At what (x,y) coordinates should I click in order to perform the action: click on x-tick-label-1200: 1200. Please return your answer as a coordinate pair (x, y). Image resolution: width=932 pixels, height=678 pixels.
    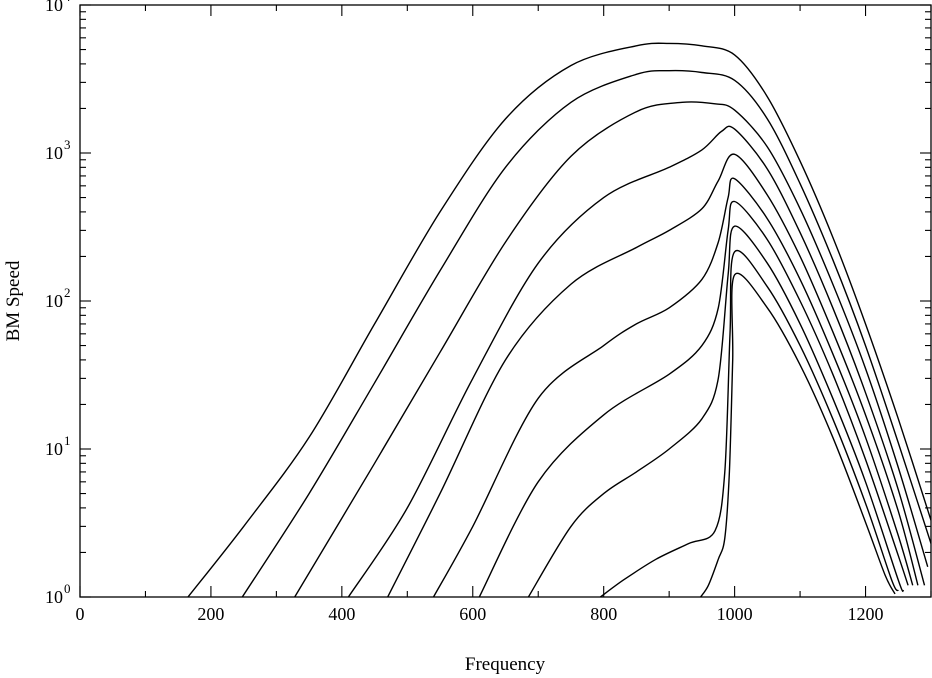
    Looking at the image, I should click on (866, 614).